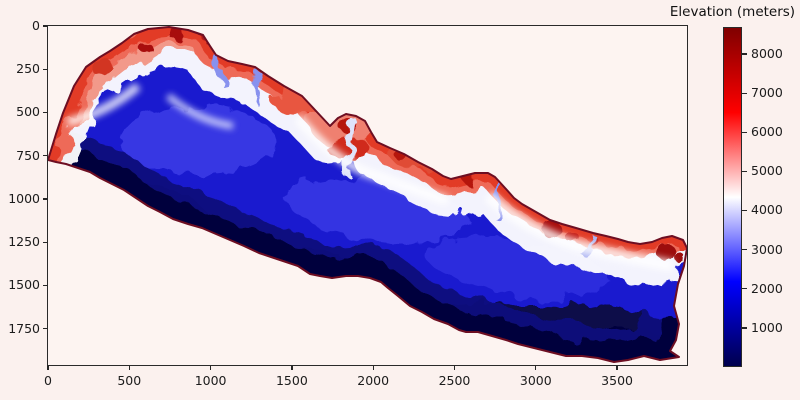 The height and width of the screenshot is (400, 800). I want to click on x-tick-label: 1000, so click(210, 380).